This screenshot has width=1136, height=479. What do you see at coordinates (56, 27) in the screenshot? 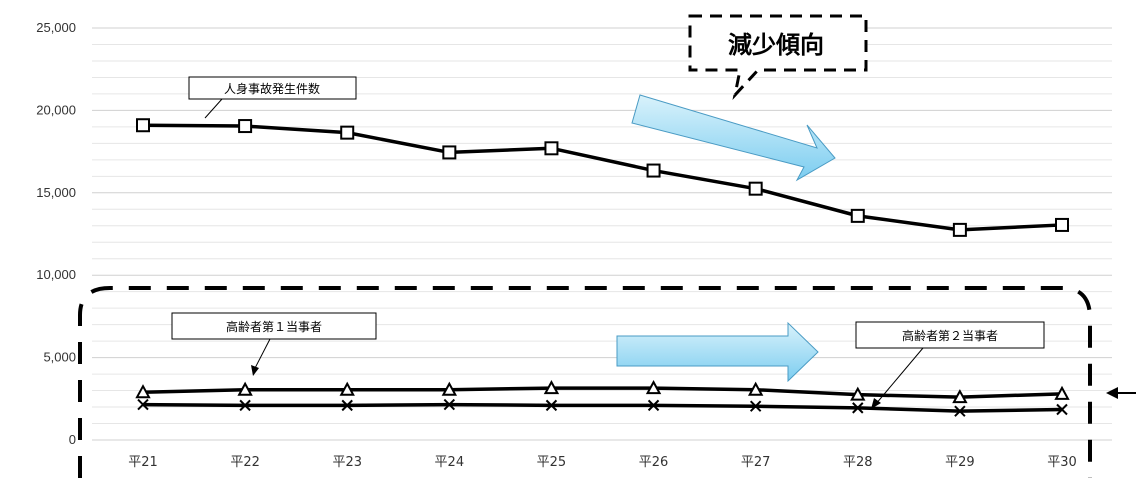
I see `y-tick-label: 25,000` at bounding box center [56, 27].